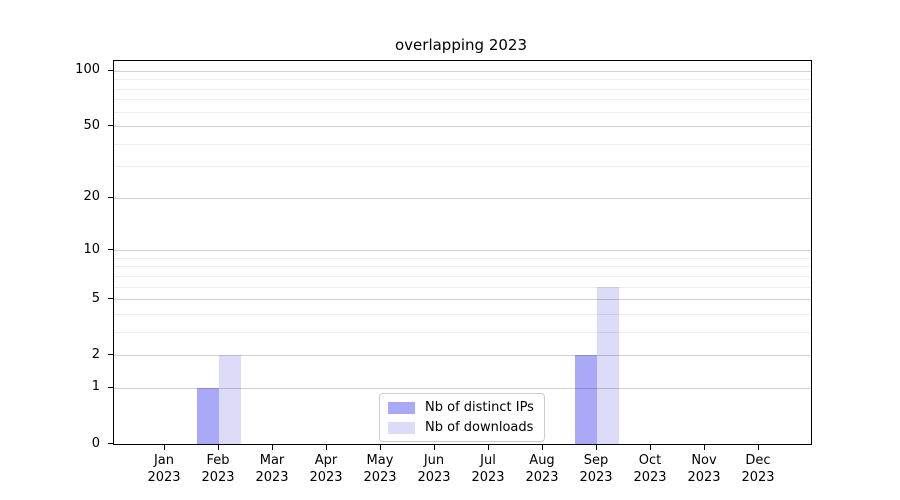  I want to click on x-tick-label: Aug 2023, so click(542, 469).